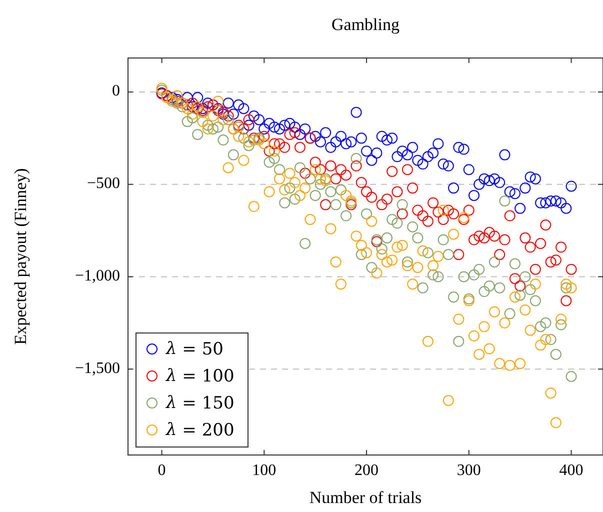 The image size is (603, 512). What do you see at coordinates (468, 470) in the screenshot?
I see `x-tick-label: 300` at bounding box center [468, 470].